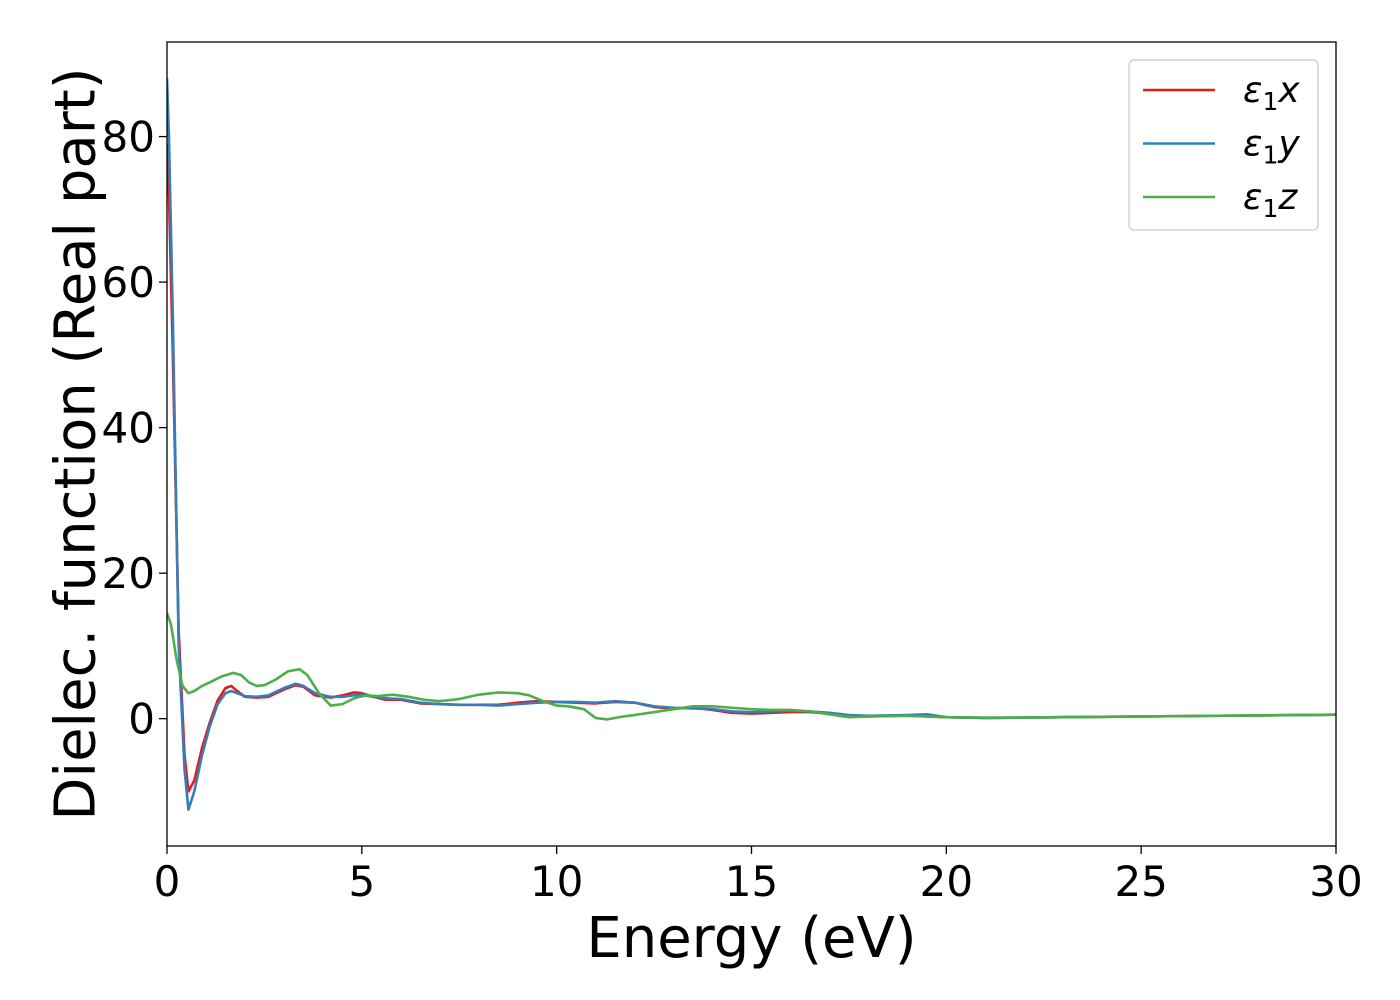  I want to click on x-axis-ticks: 0 5 10 15 20 25 30, so click(758, 876).